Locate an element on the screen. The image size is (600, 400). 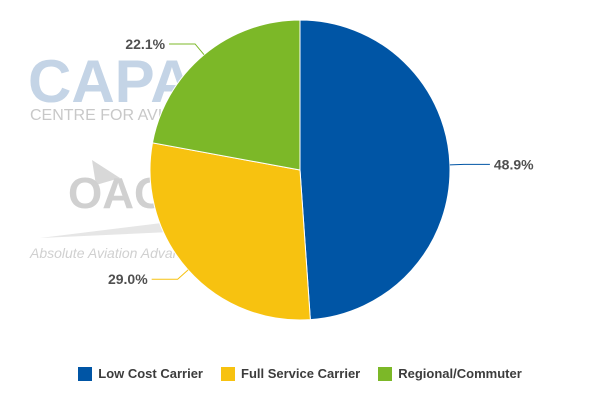
data-label-full-service-carrier: 29.0% is located at coordinates (128, 279).